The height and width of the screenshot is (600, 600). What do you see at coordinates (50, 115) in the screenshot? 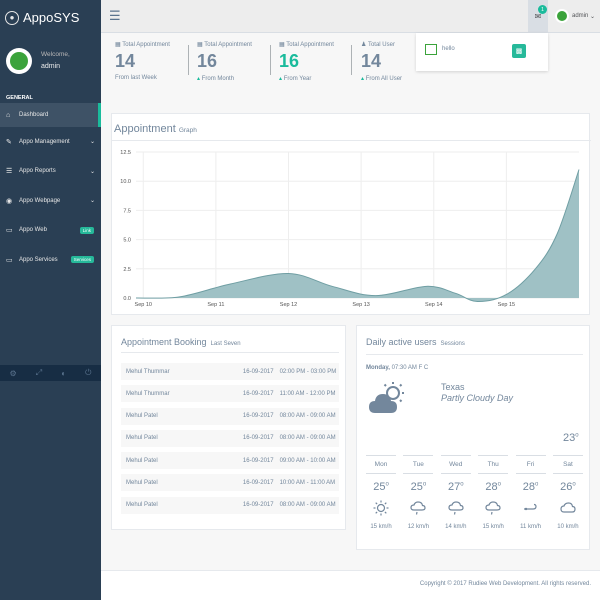
I see `sidebar-item-dashboard: ⌂ Dashboard` at bounding box center [50, 115].